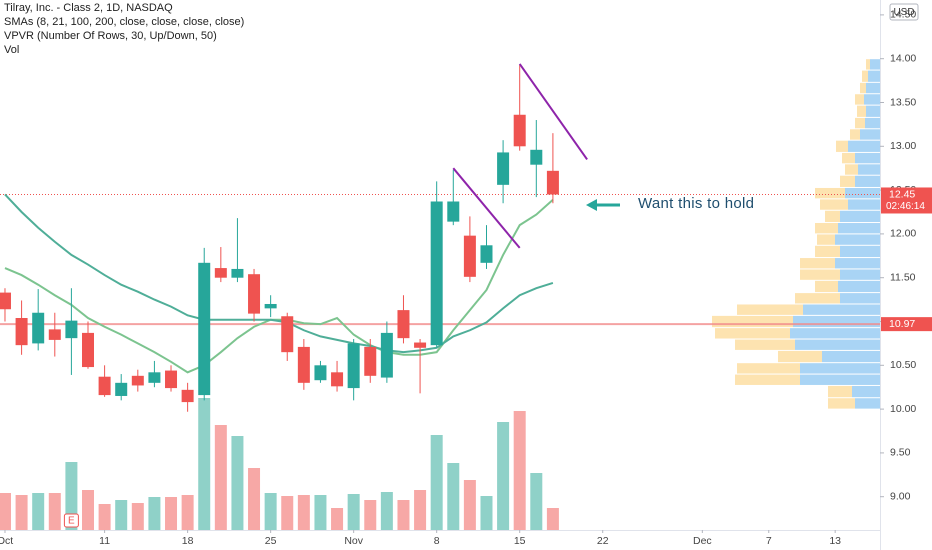 Image resolution: width=932 pixels, height=550 pixels. Describe the element at coordinates (902, 194) in the screenshot. I see `last-price-label: 12.45` at that location.